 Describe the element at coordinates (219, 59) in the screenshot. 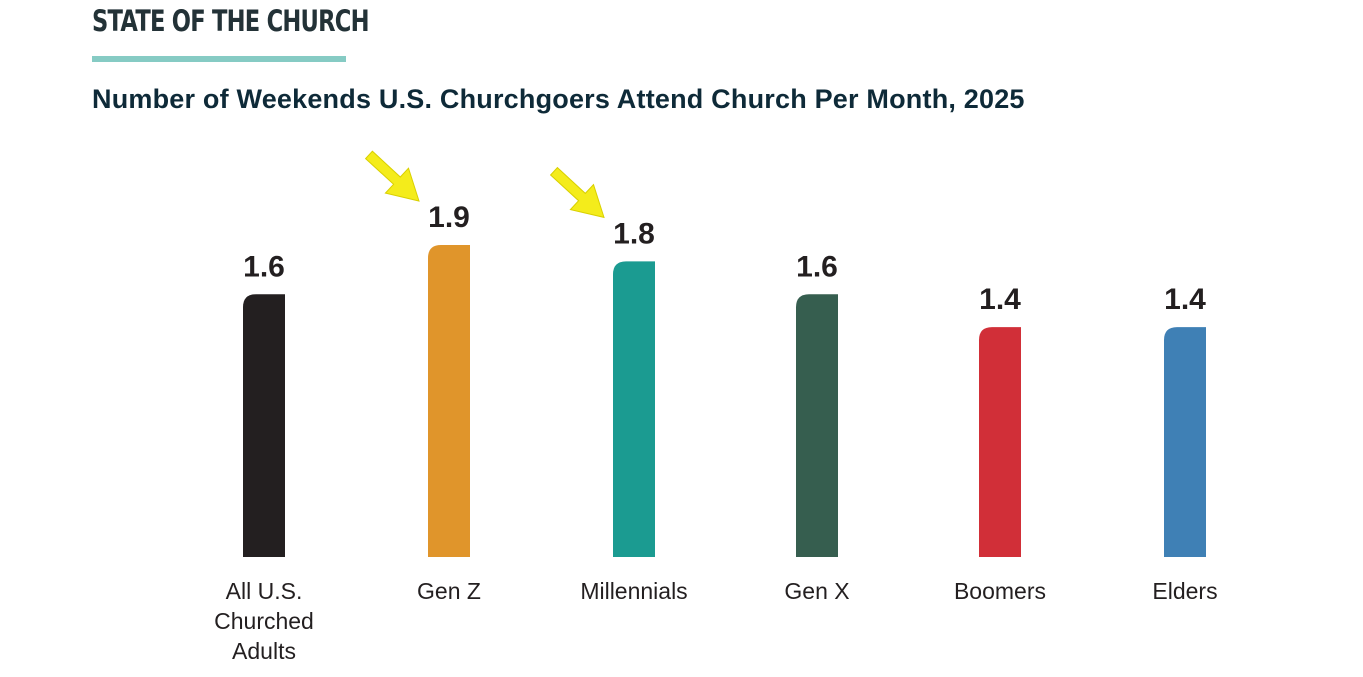

I see `section-divider` at that location.